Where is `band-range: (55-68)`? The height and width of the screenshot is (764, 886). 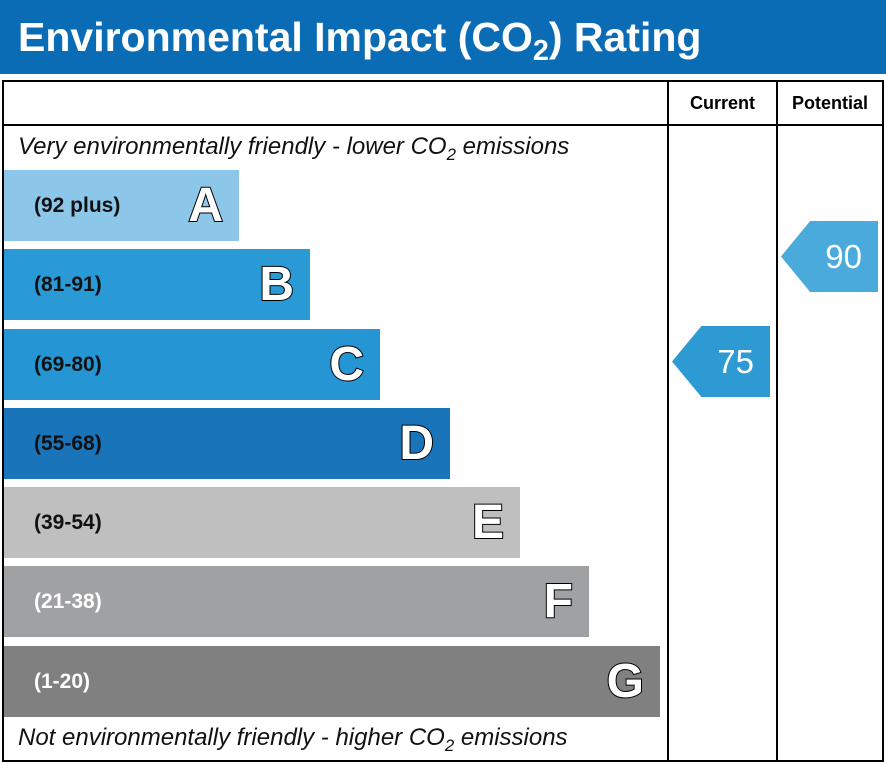 band-range: (55-68) is located at coordinates (68, 443).